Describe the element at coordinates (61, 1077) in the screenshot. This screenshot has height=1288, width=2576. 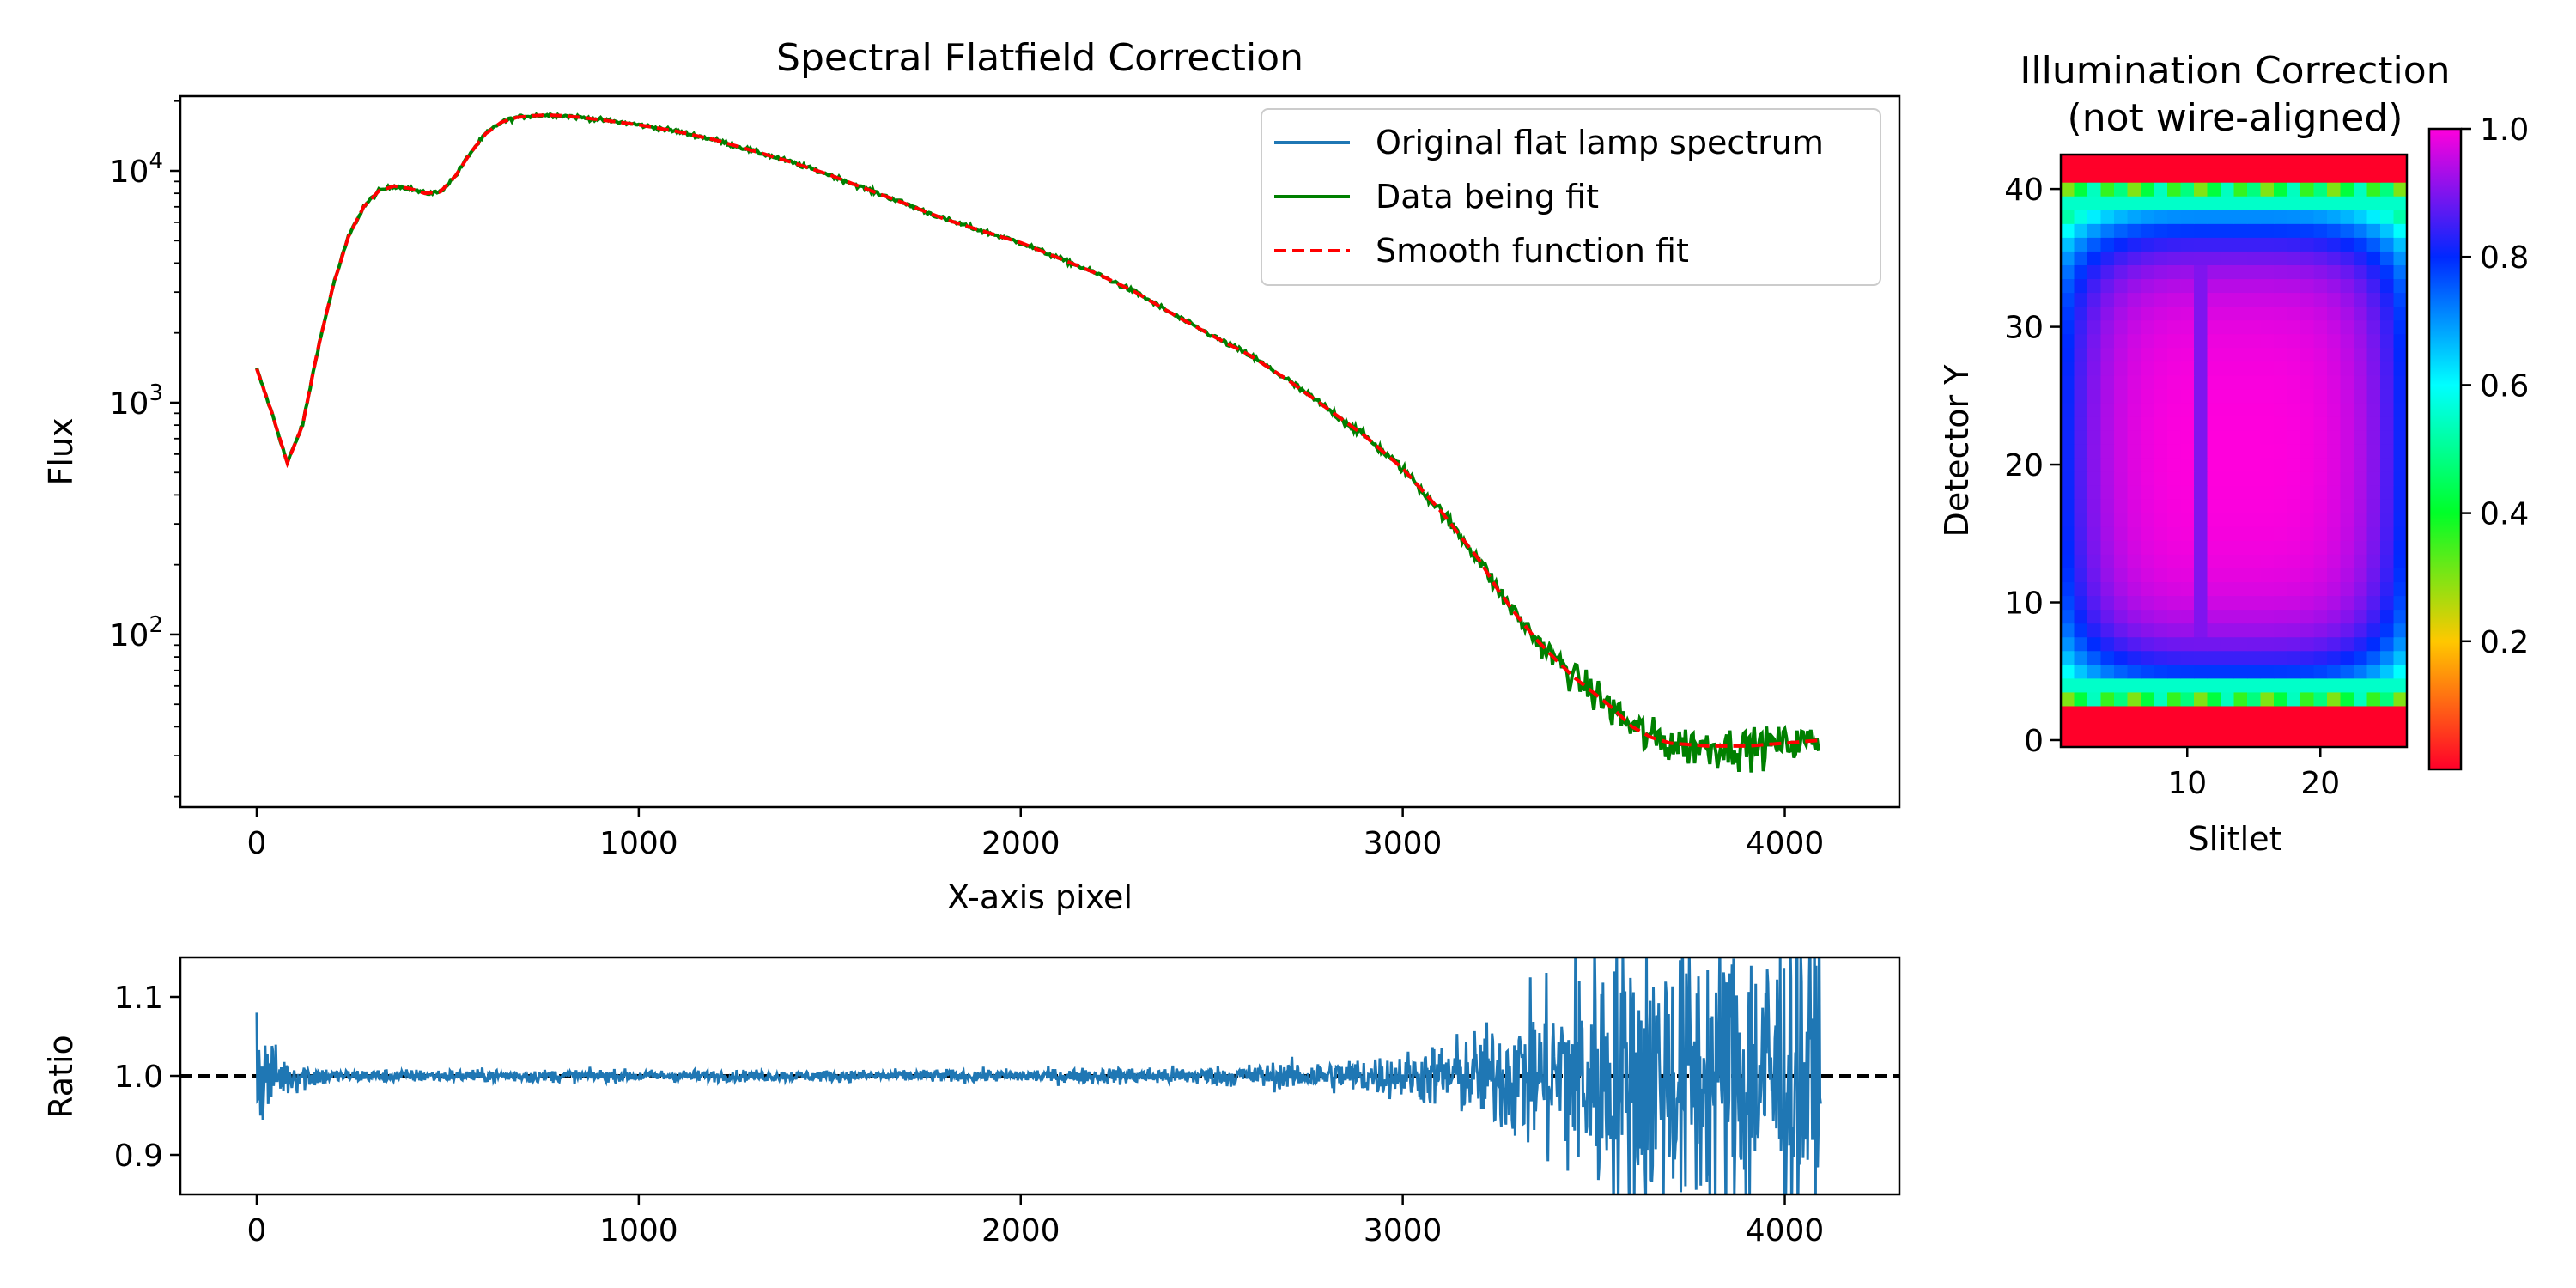
I see `ratio-y-axis-label: Ratio` at that location.